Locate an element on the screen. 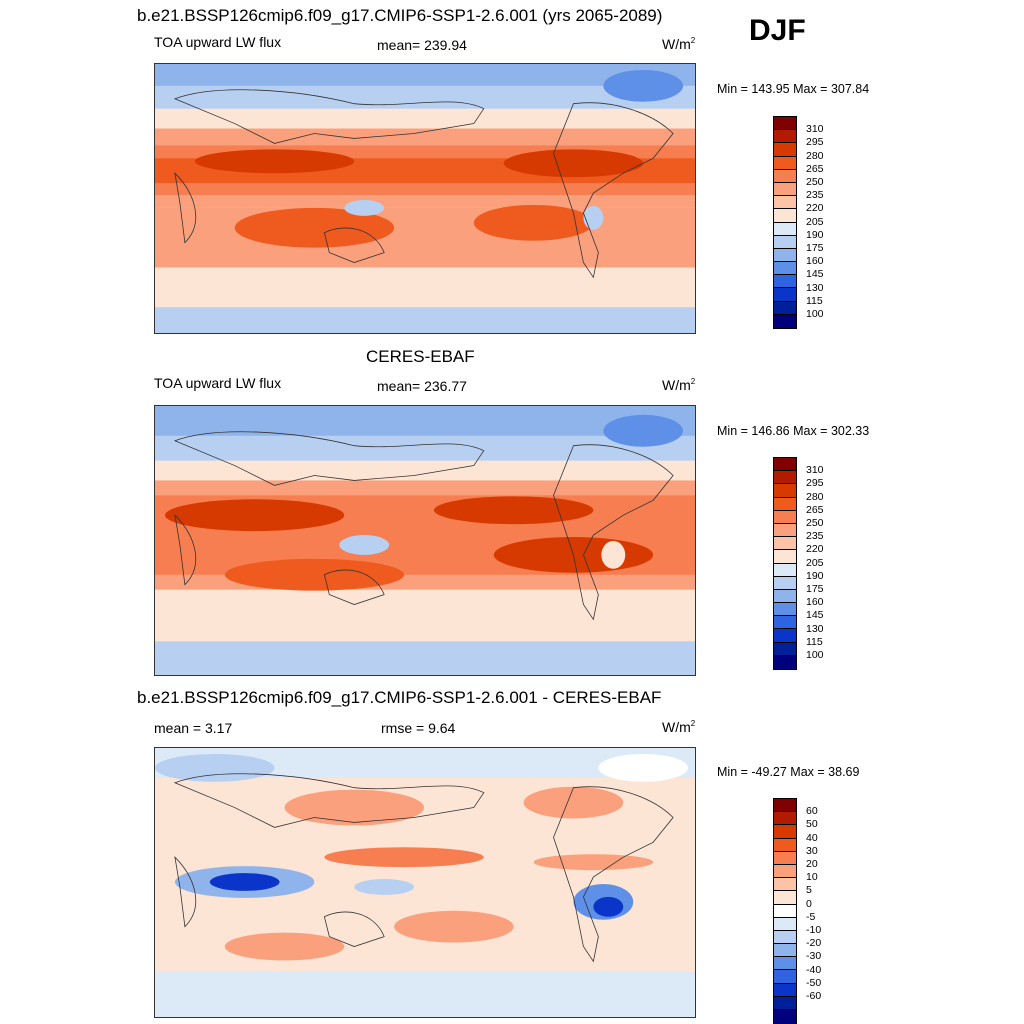 The height and width of the screenshot is (1024, 1024). panel3-map is located at coordinates (425, 882).